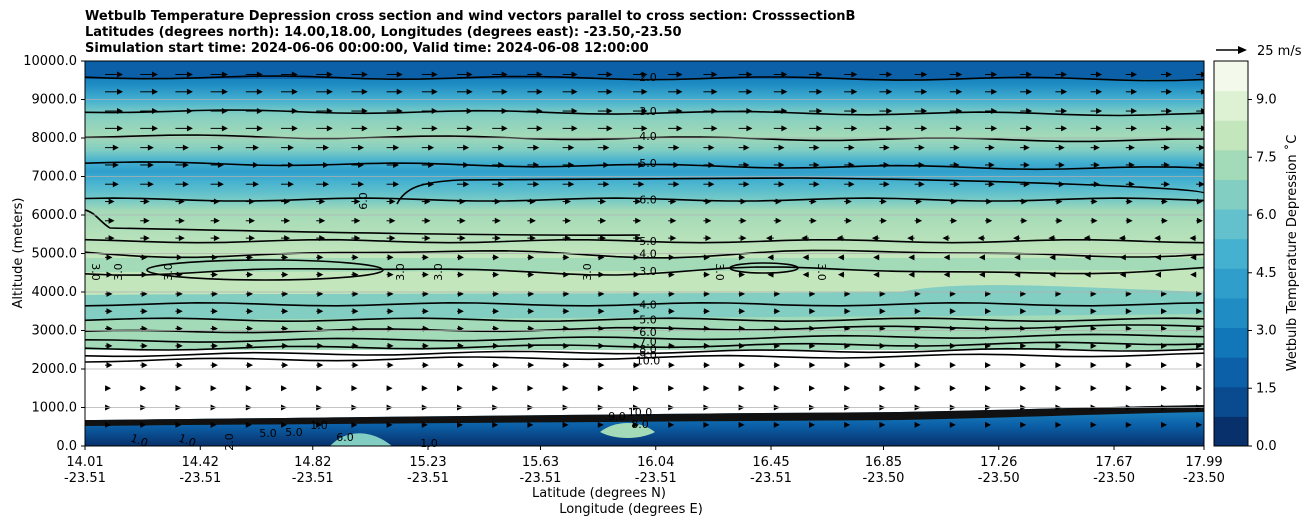 The height and width of the screenshot is (526, 1312). Describe the element at coordinates (1279, 51) in the screenshot. I see `quiver-key-label: 25 m/s` at that location.